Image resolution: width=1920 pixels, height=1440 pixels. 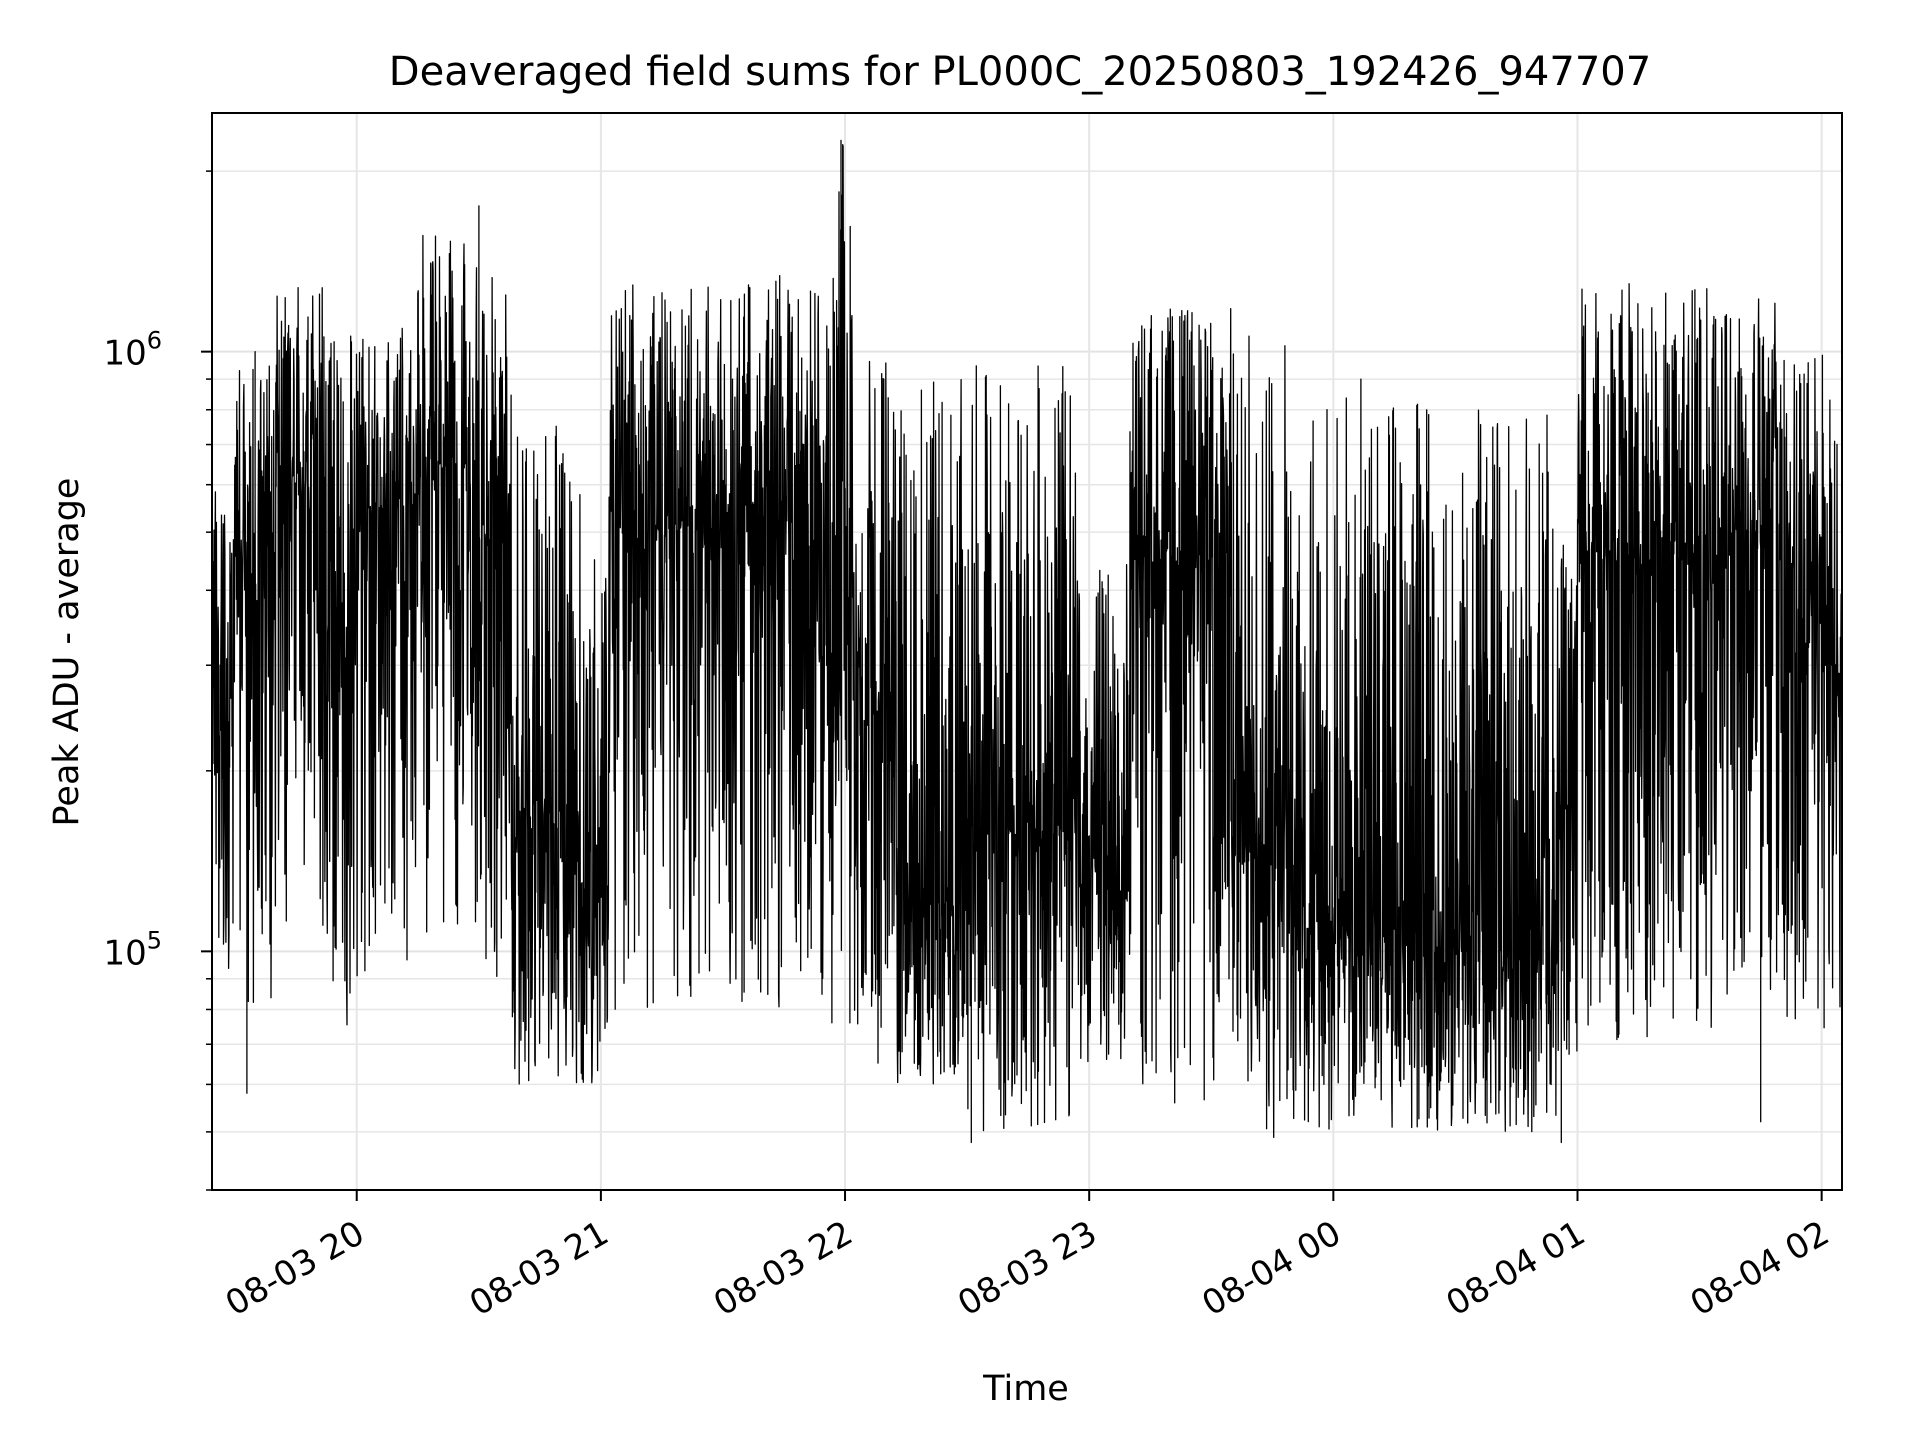 What do you see at coordinates (132, 350) in the screenshot?
I see `y-tick-label: 10⁶` at bounding box center [132, 350].